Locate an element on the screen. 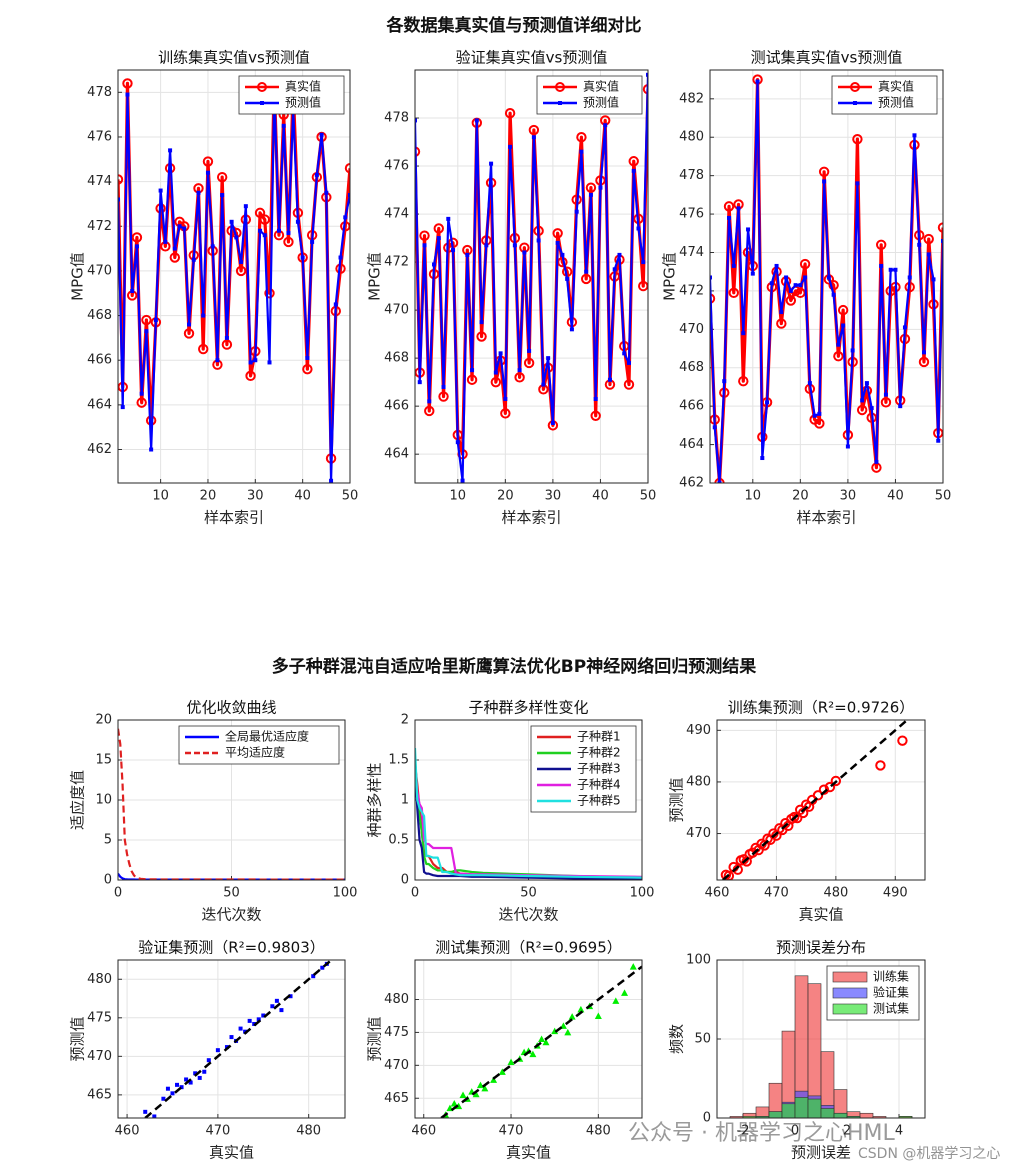  chart-title: 子种群多样性变化 is located at coordinates (528, 708).